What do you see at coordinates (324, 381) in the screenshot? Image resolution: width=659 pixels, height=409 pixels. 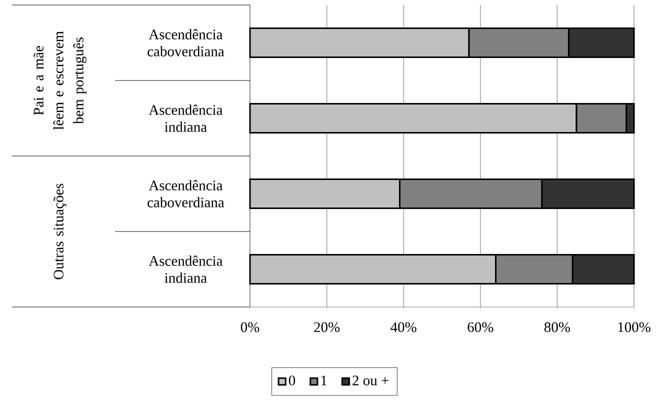 I see `legend-label: 1` at bounding box center [324, 381].